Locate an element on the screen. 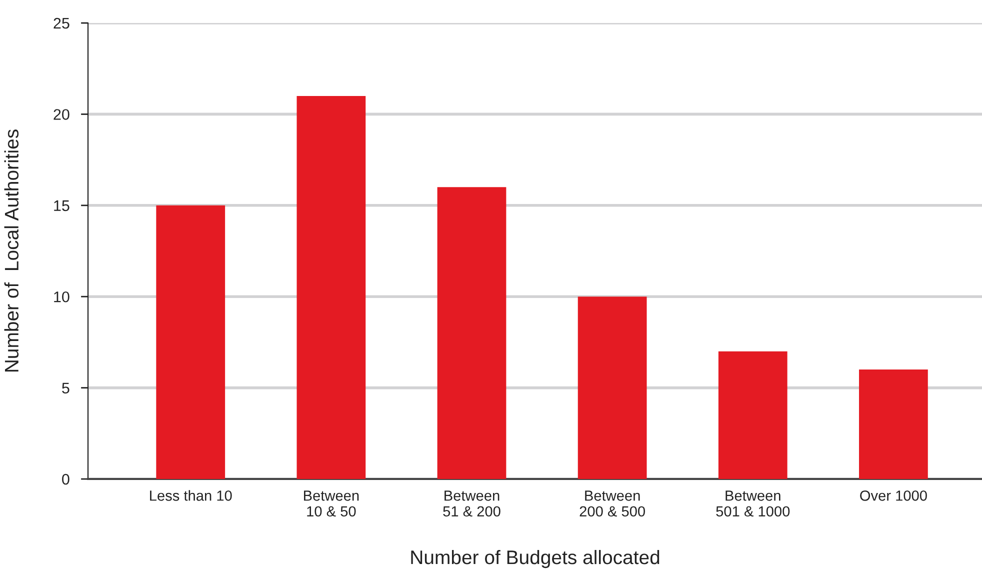  x-tick-label: Over 1000 is located at coordinates (893, 495).